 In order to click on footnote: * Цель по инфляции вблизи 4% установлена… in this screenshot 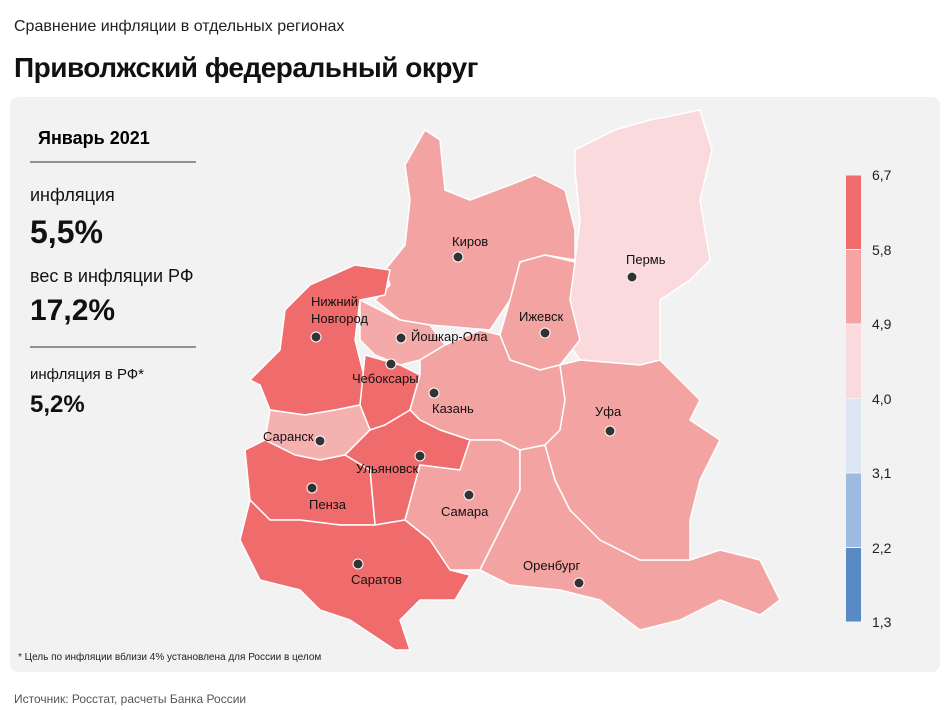, I will do `click(170, 657)`.